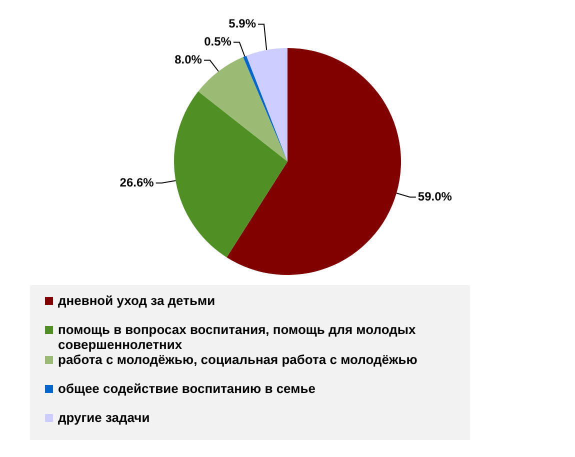  What do you see at coordinates (104, 417) in the screenshot?
I see `legend-label: другие задачи` at bounding box center [104, 417].